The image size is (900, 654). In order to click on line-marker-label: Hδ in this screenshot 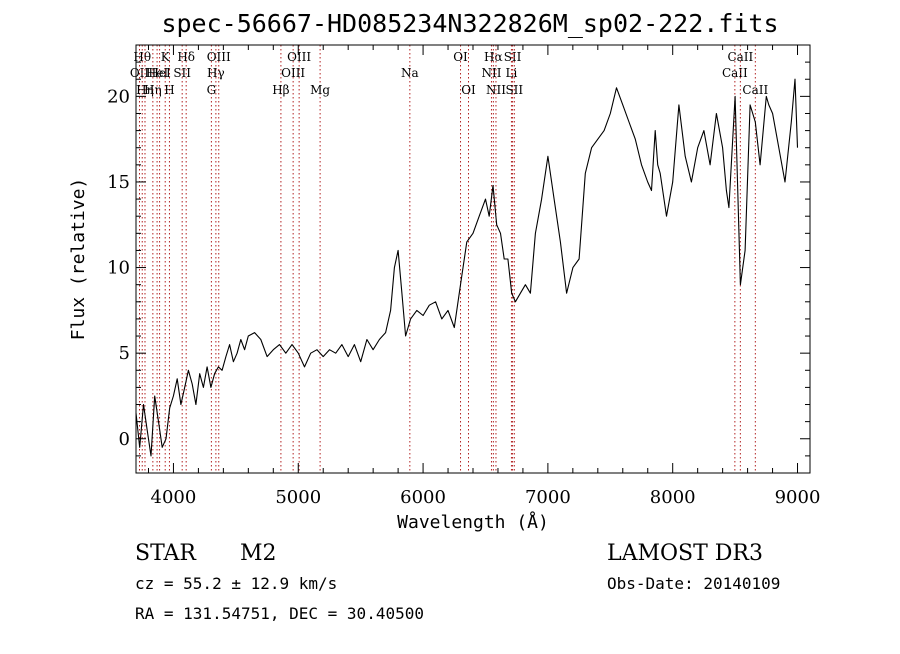, I will do `click(186, 57)`.